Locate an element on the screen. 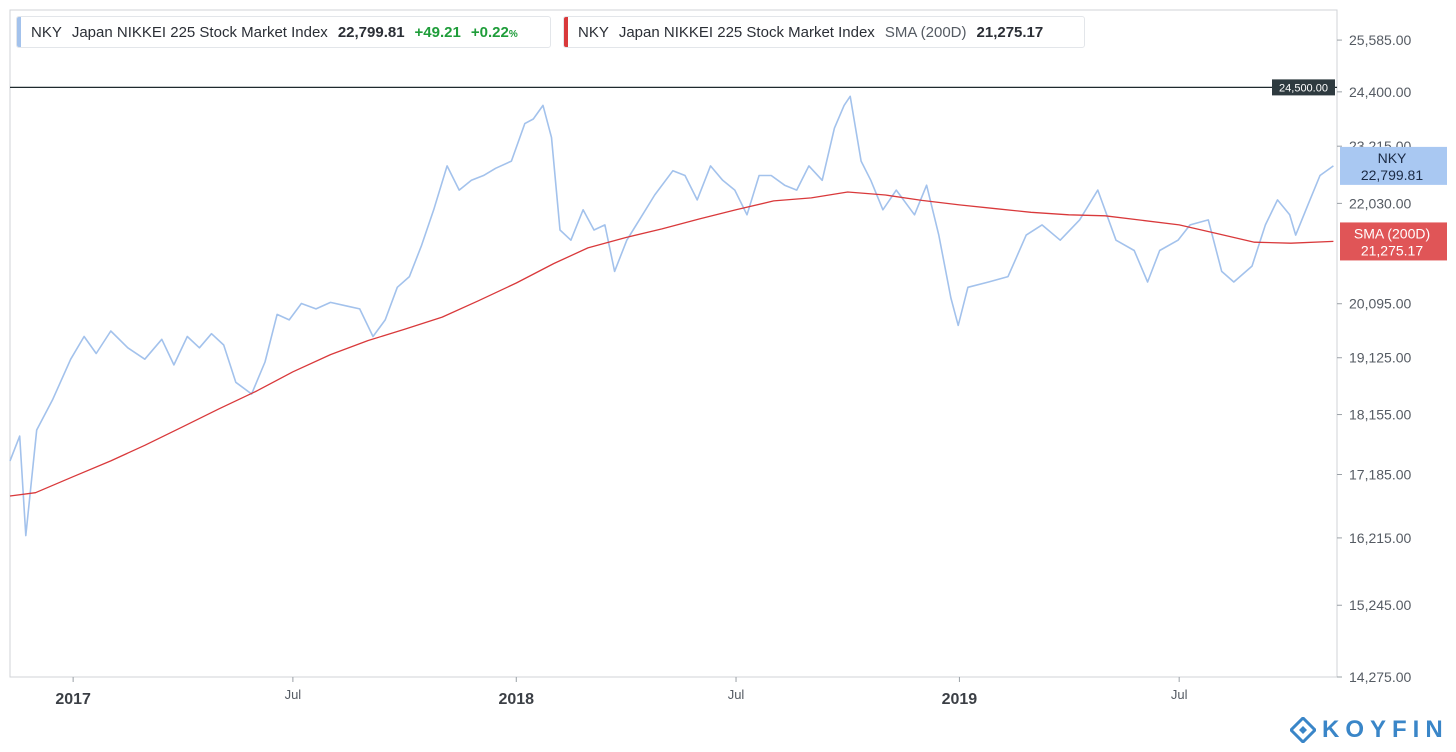  legend-nky-value: 22,799.81 is located at coordinates (371, 32).